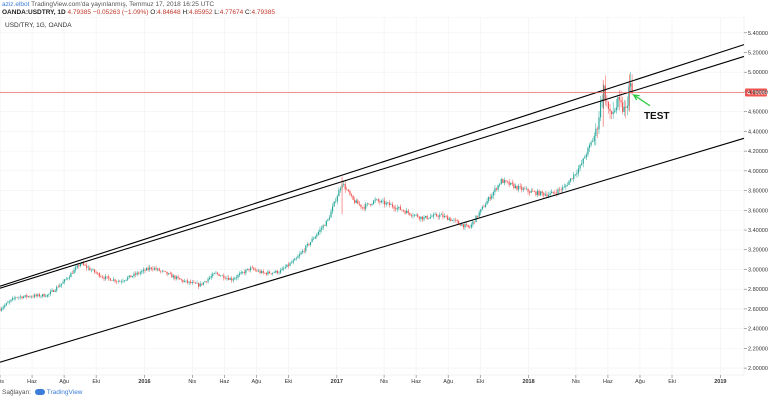 This screenshot has height=401, width=768. I want to click on x-tick-label: 2019, so click(720, 382).